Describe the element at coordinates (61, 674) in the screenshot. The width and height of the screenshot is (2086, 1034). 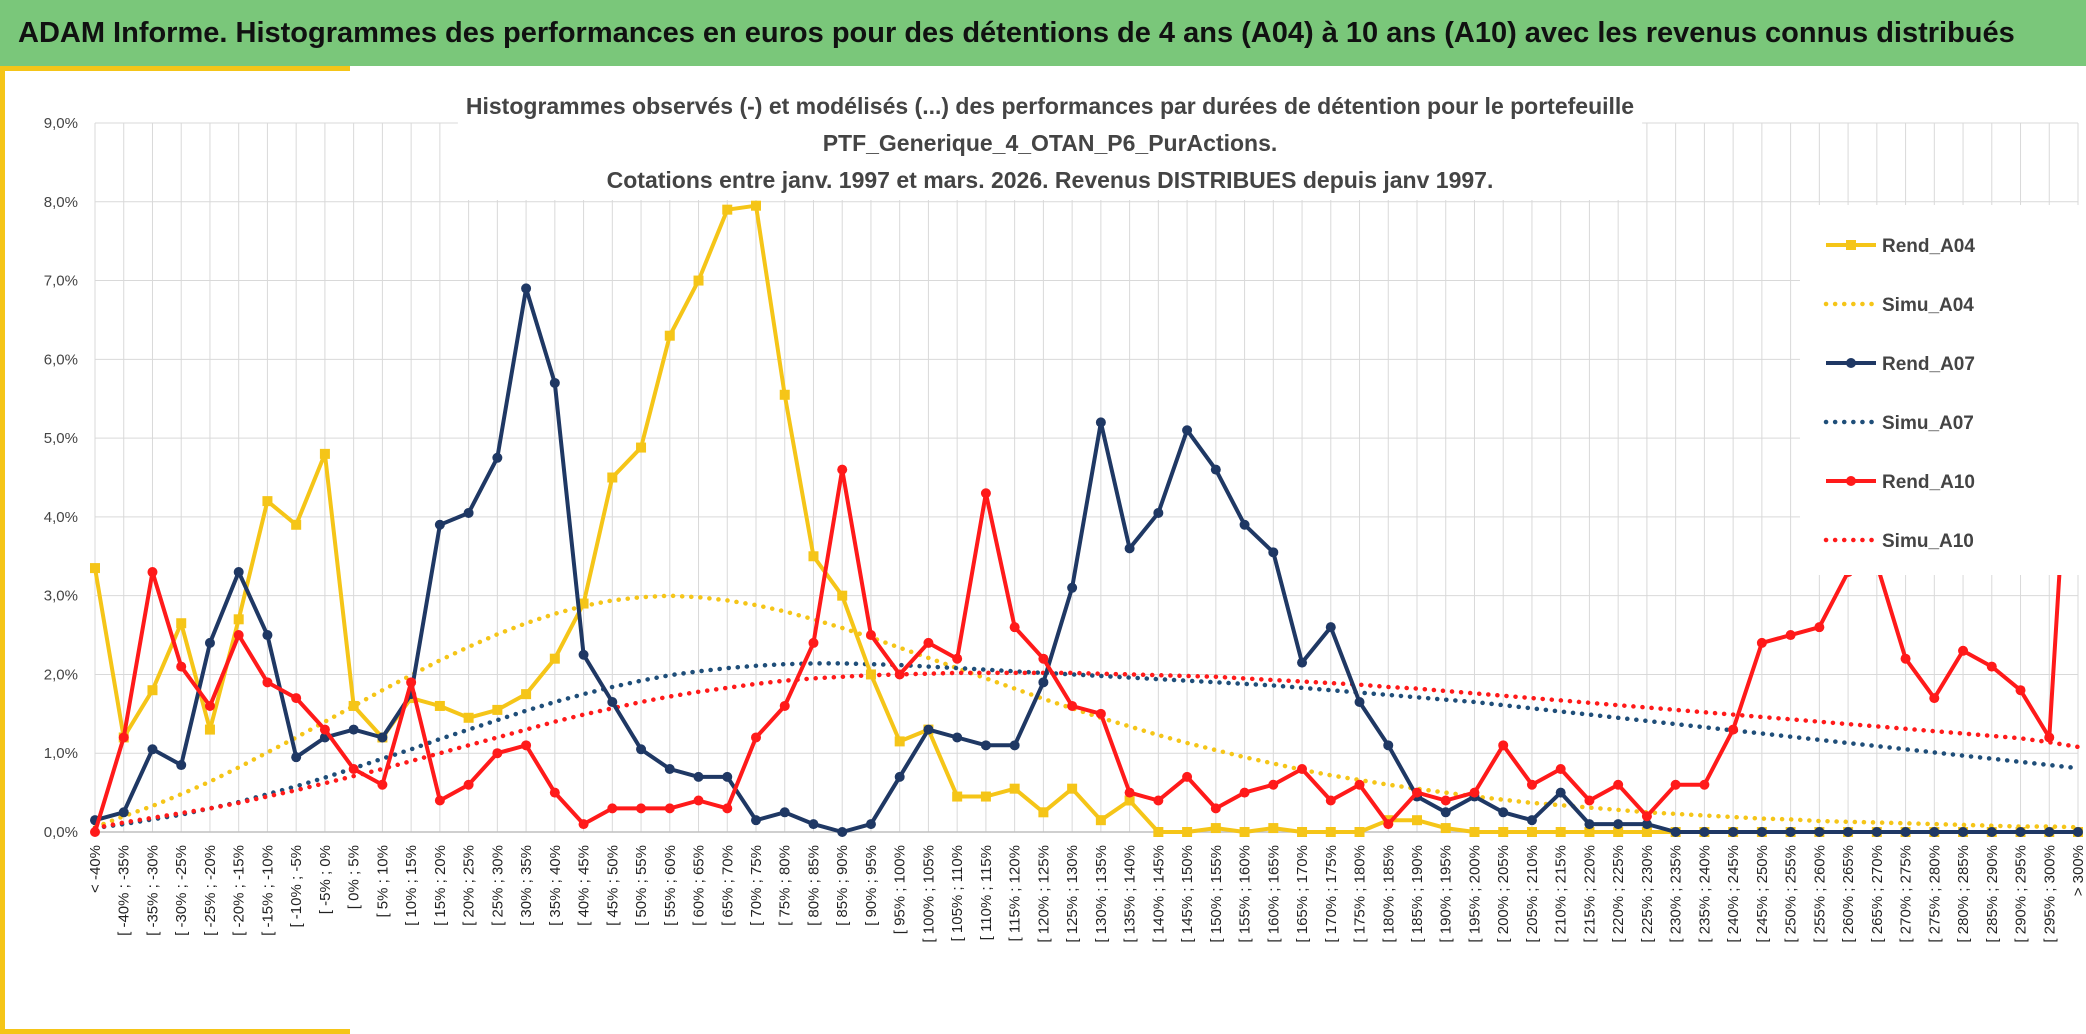
I see `y-tick-label: 2,0%` at that location.